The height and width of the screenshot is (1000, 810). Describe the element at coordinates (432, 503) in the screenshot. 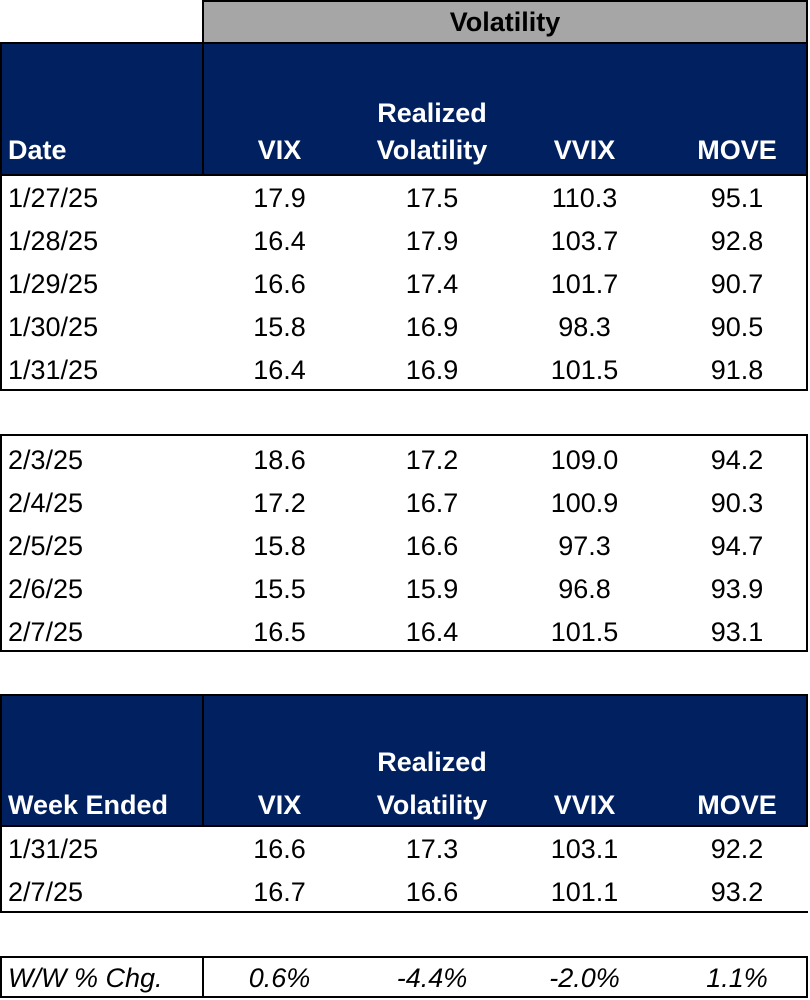

I see `cell-realized: 16.7` at that location.